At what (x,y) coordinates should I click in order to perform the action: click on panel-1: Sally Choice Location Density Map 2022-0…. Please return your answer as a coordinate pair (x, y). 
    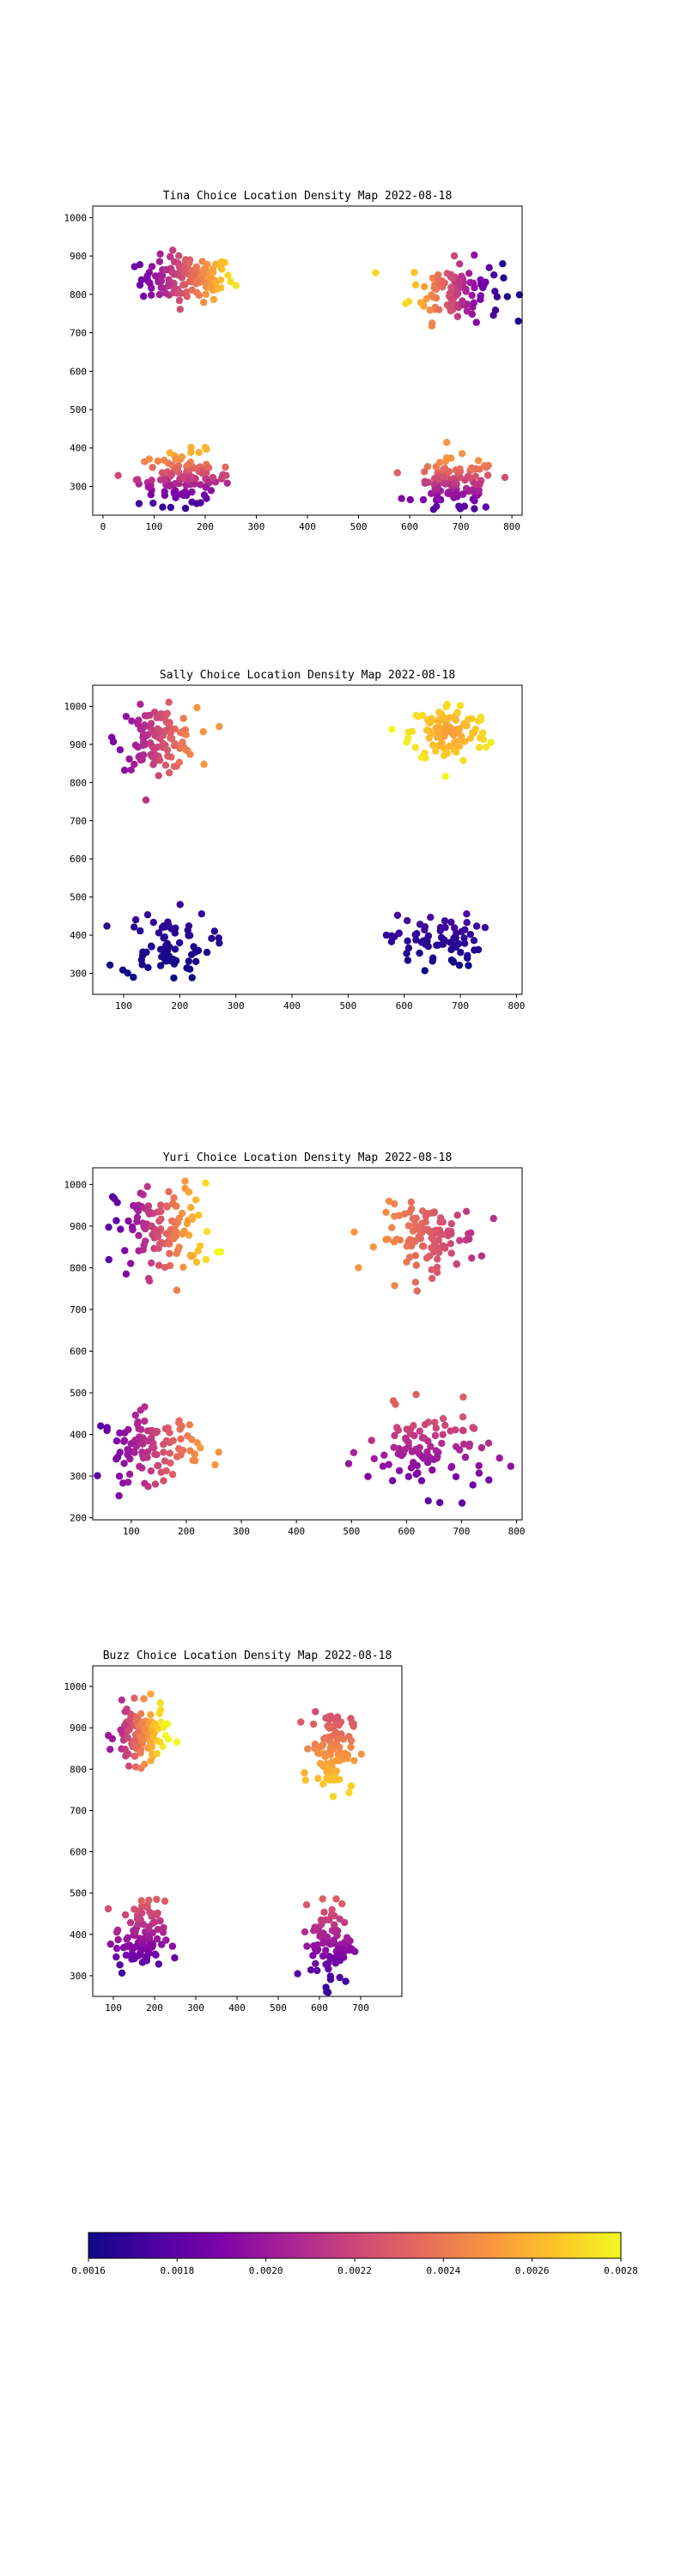
    Looking at the image, I should click on (295, 841).